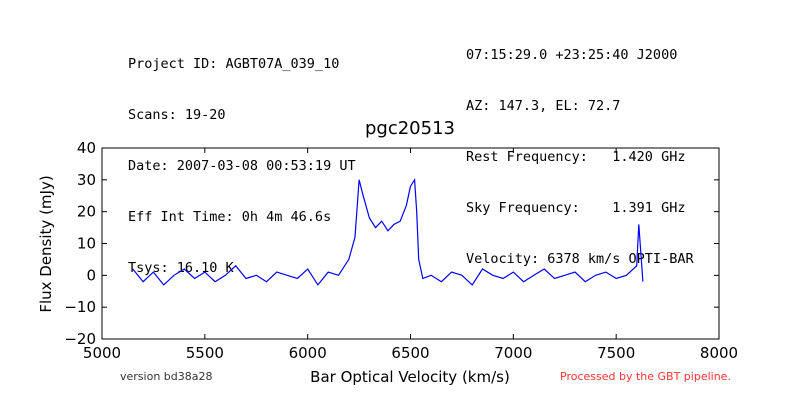  Describe the element at coordinates (410, 128) in the screenshot. I see `chart-title: pgc20513` at that location.